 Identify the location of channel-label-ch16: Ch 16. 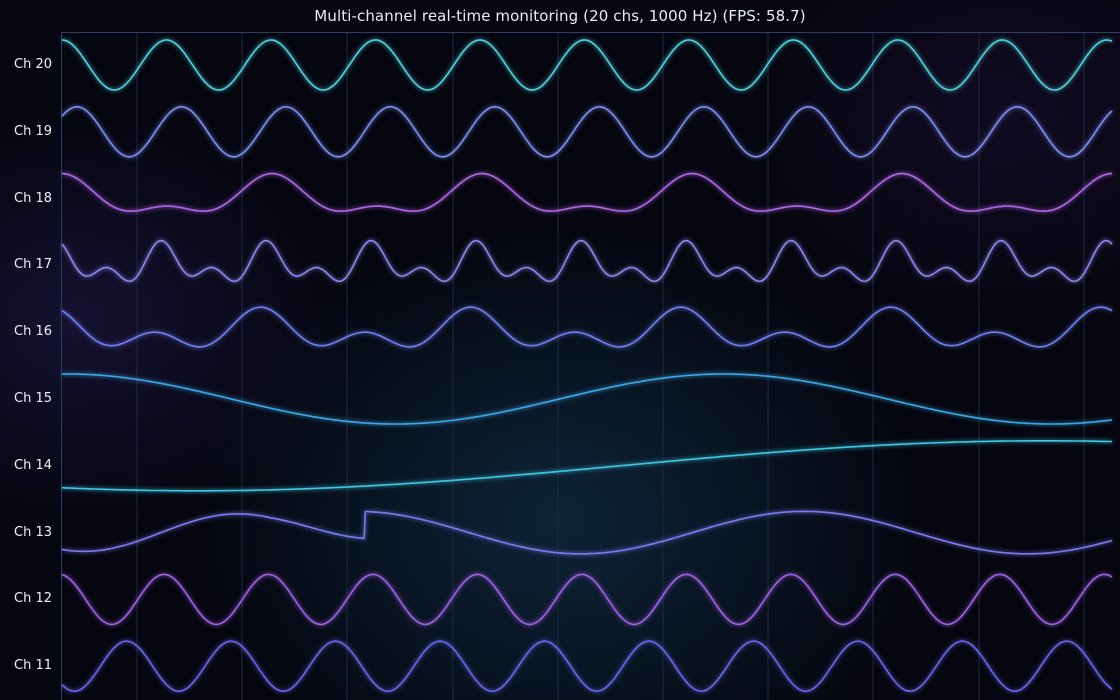
(33, 332).